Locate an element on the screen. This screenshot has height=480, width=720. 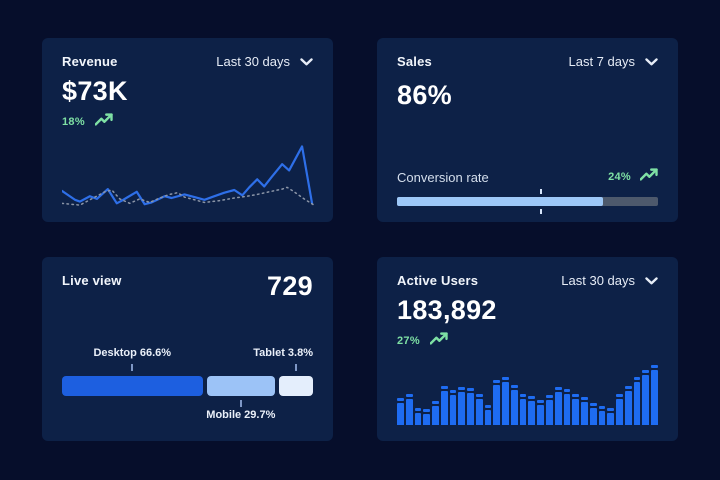
sales-range-selector: Last 7 days is located at coordinates (614, 61).